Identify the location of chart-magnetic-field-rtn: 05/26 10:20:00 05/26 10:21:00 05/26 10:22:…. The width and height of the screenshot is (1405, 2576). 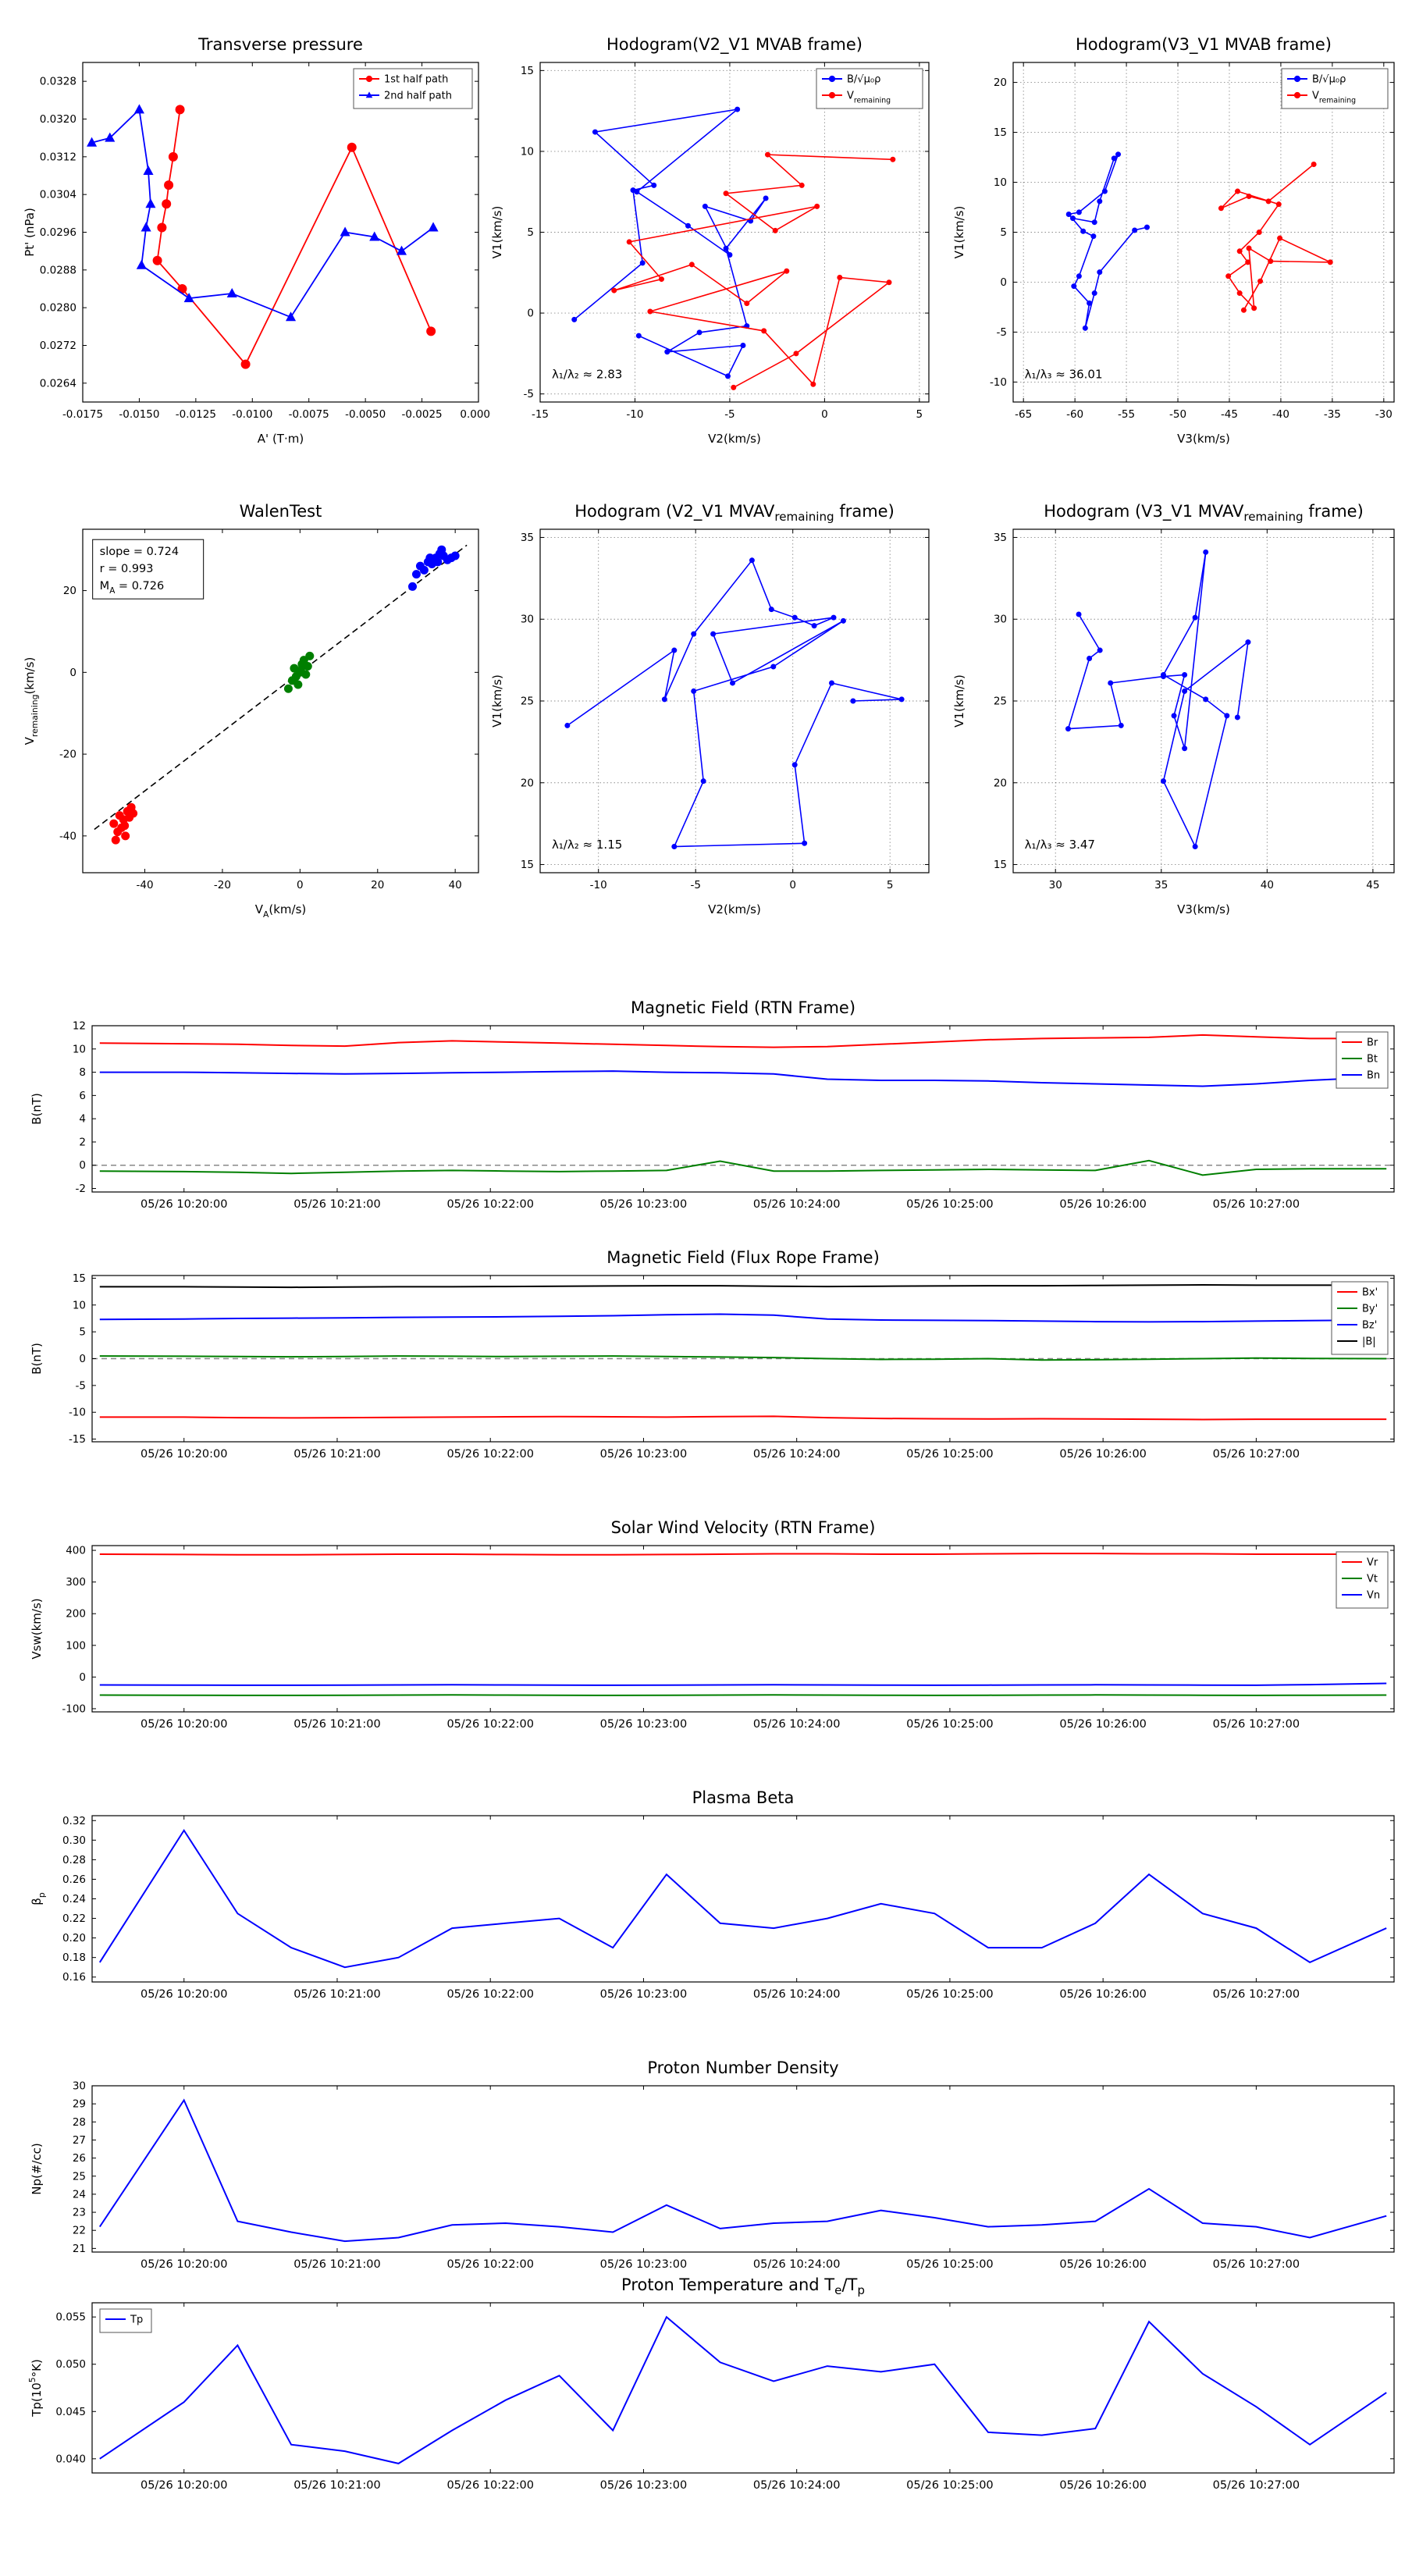
(713, 1113).